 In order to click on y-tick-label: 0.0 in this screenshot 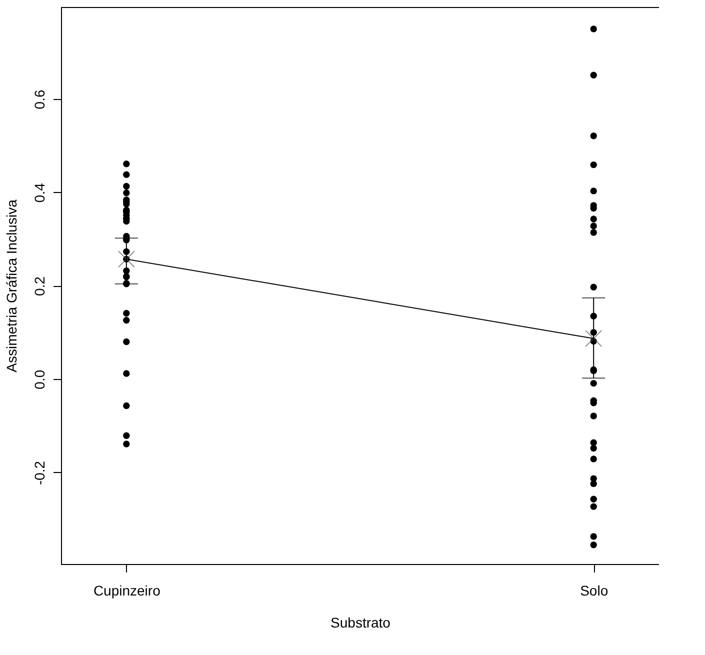, I will do `click(40, 380)`.